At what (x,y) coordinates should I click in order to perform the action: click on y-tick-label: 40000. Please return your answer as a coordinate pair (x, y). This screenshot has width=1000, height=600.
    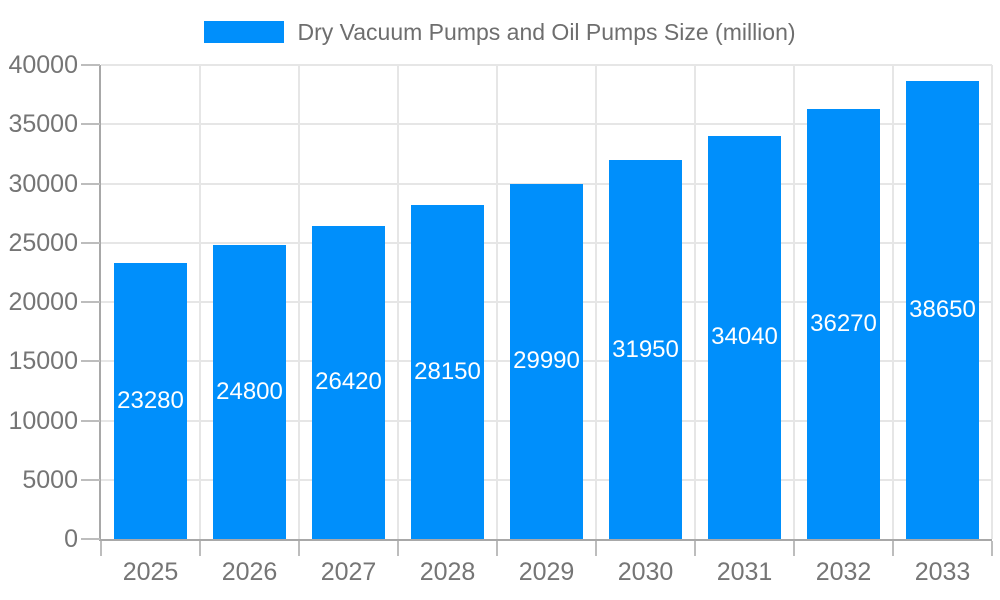
    Looking at the image, I should click on (43, 65).